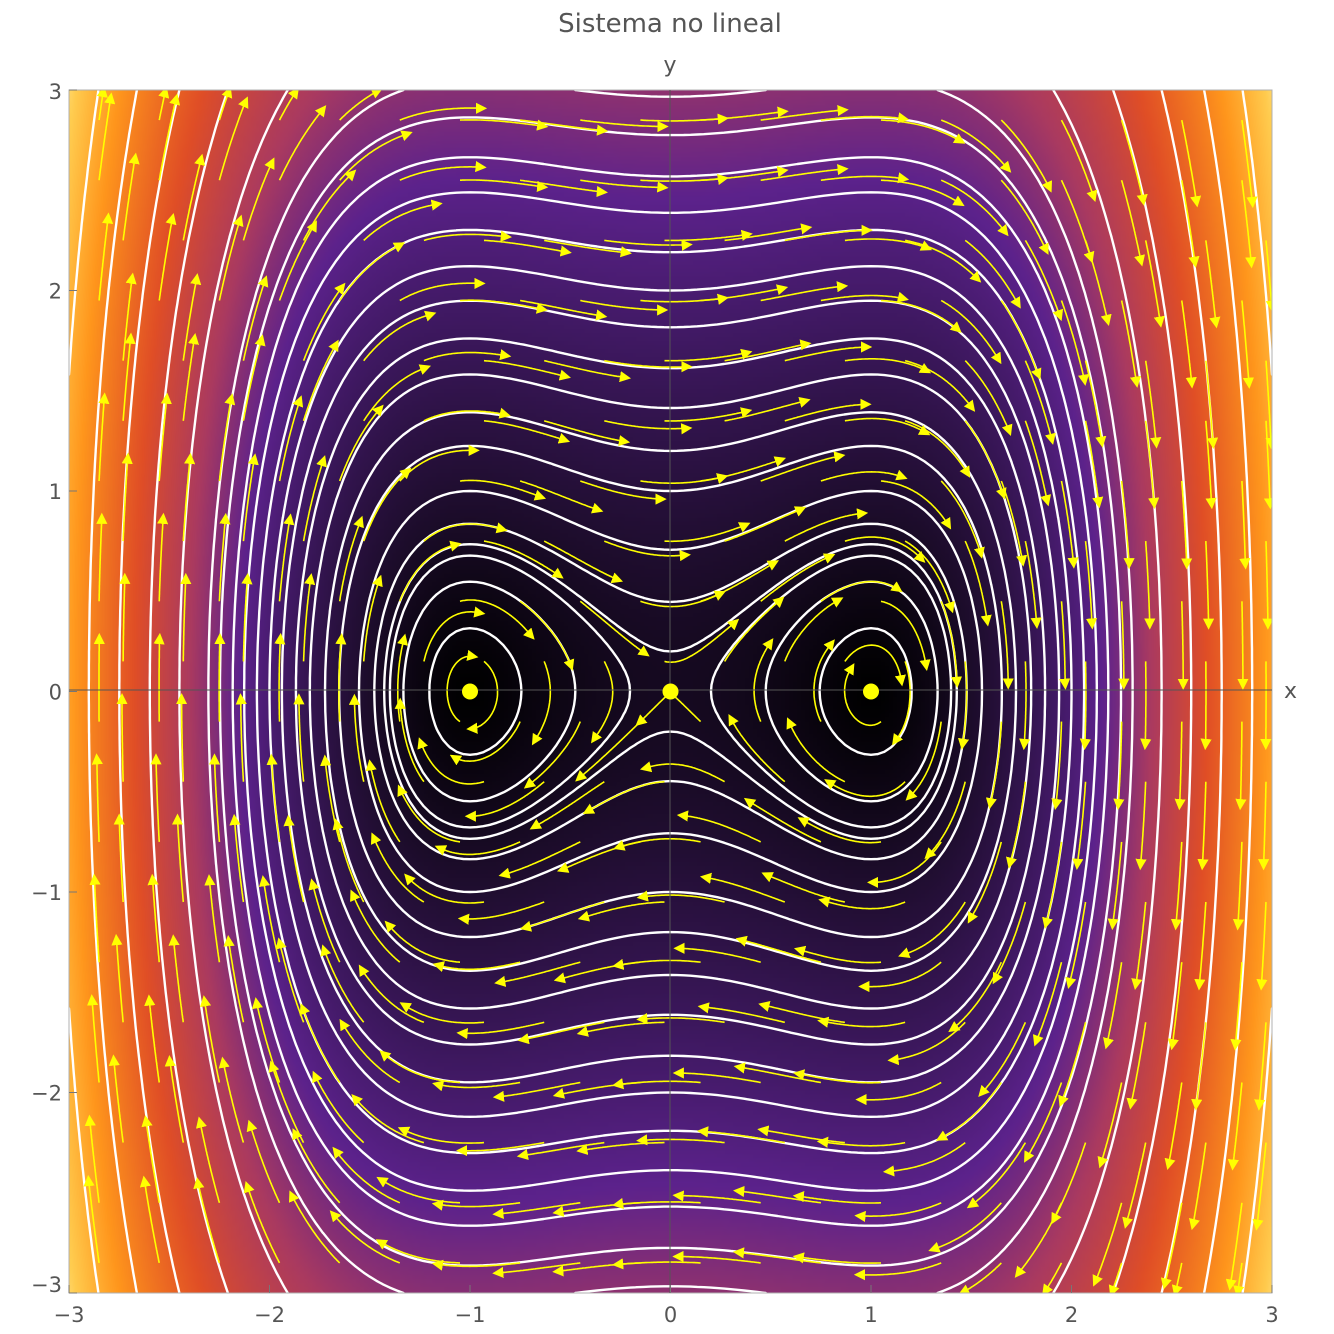  What do you see at coordinates (1071, 1315) in the screenshot?
I see `x-tick-label: 2` at bounding box center [1071, 1315].